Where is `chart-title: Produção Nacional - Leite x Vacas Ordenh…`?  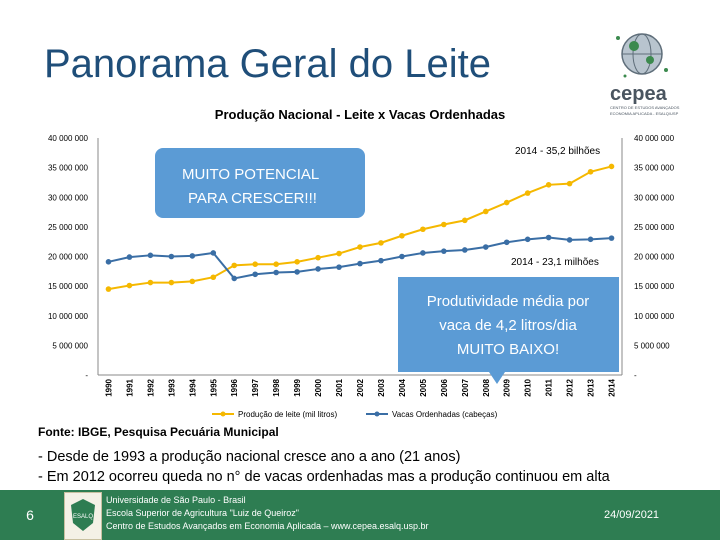 chart-title: Produção Nacional - Leite x Vacas Ordenh… is located at coordinates (360, 114).